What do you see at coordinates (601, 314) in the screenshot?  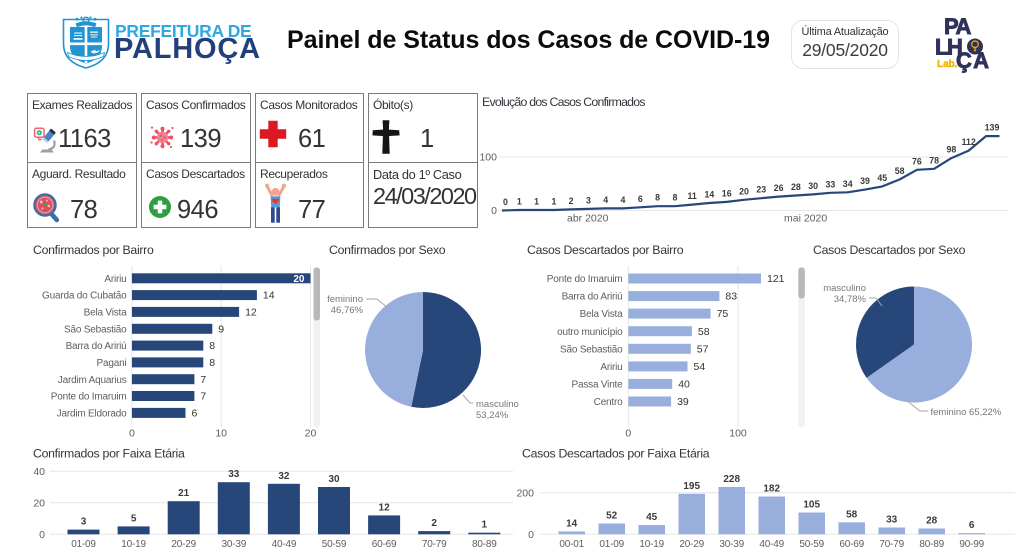 I see `svg-text: Bela Vista` at bounding box center [601, 314].